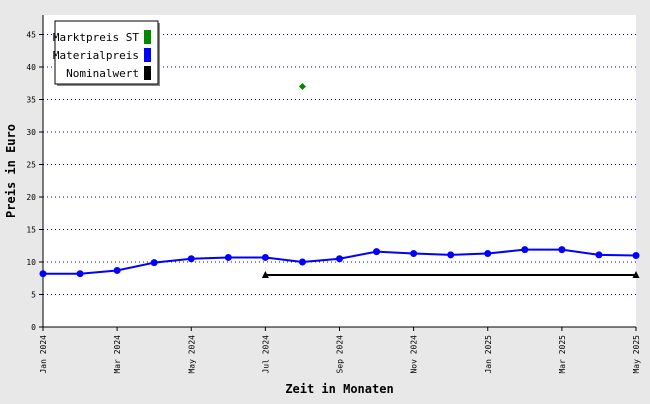 The width and height of the screenshot is (650, 404). What do you see at coordinates (31, 165) in the screenshot?
I see `y-tick-label: 25` at bounding box center [31, 165].